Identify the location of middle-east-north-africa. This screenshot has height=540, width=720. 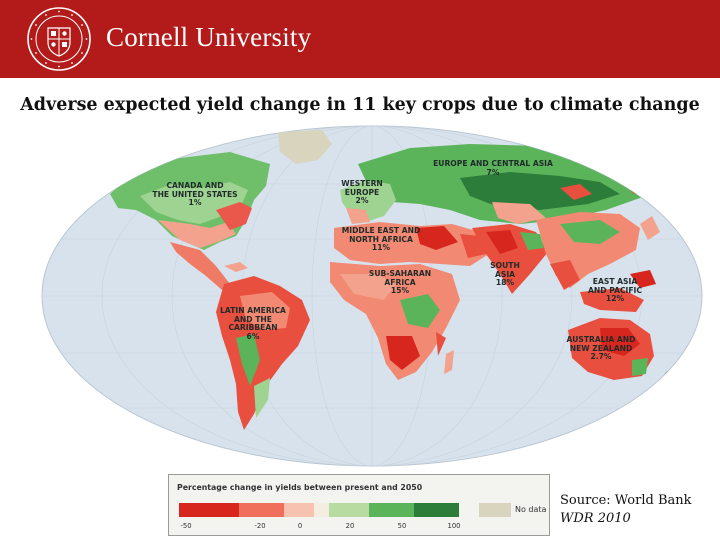
(413, 244).